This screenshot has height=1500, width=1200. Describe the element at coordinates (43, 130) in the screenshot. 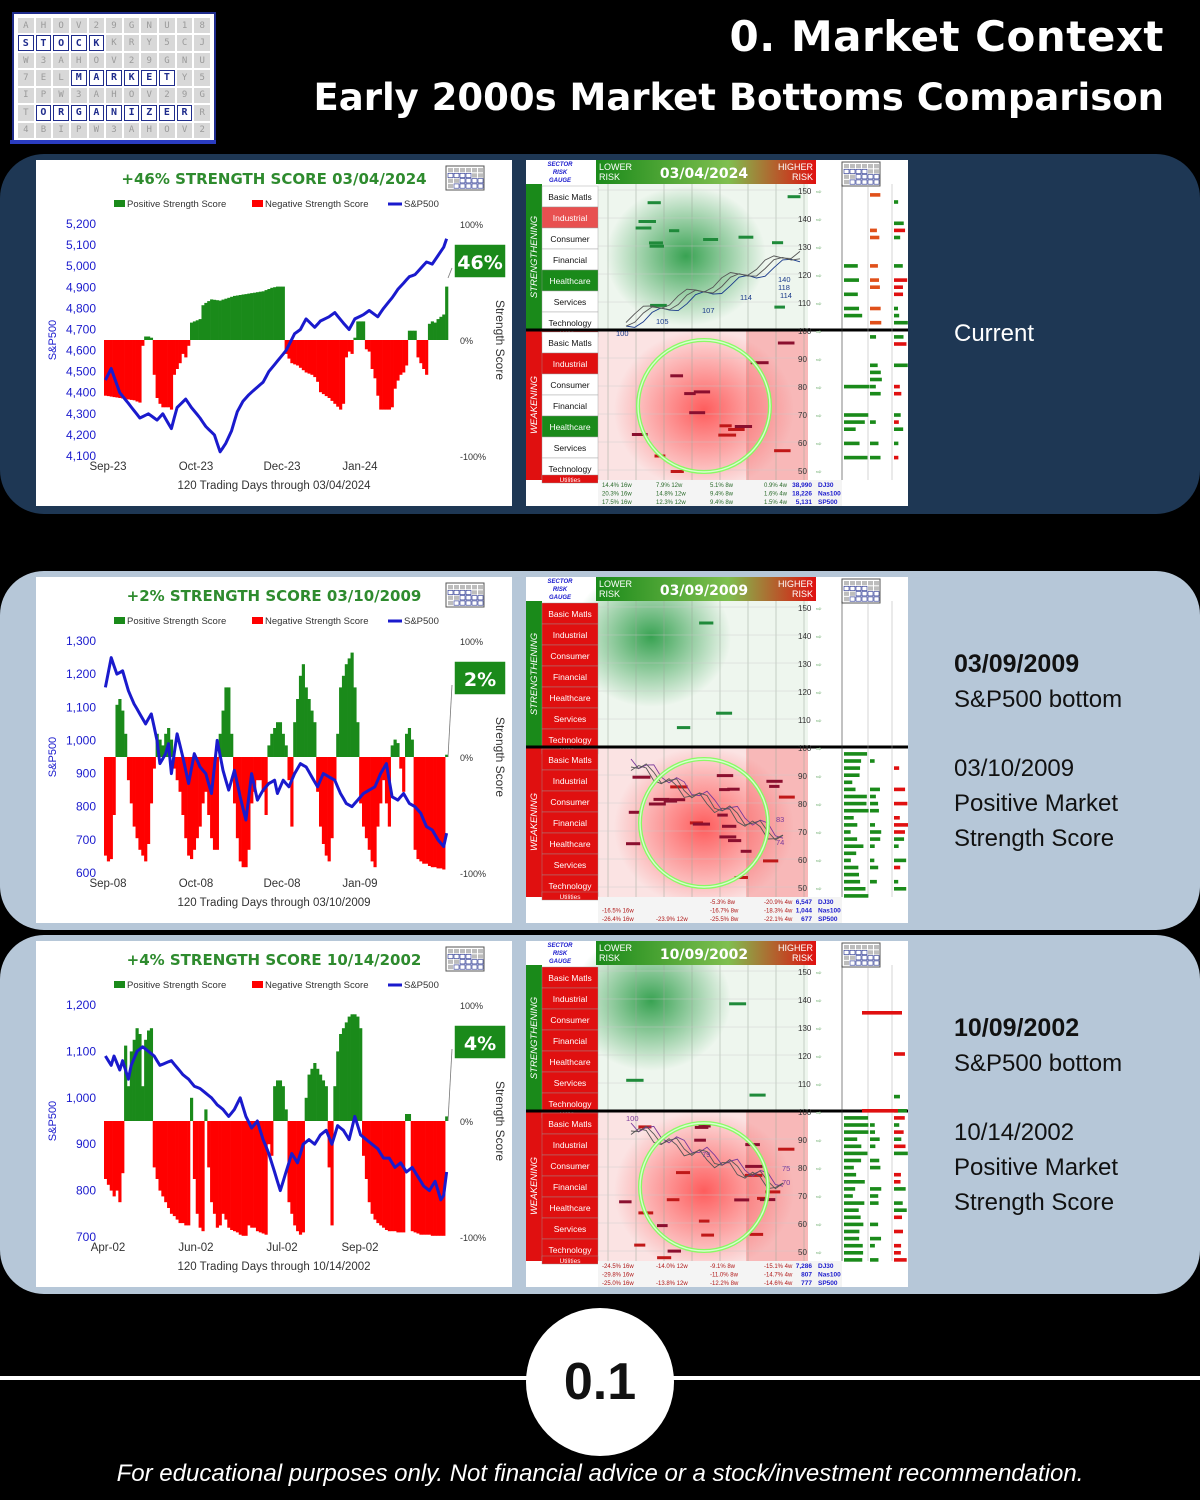

I see `logo-filler: B` at that location.